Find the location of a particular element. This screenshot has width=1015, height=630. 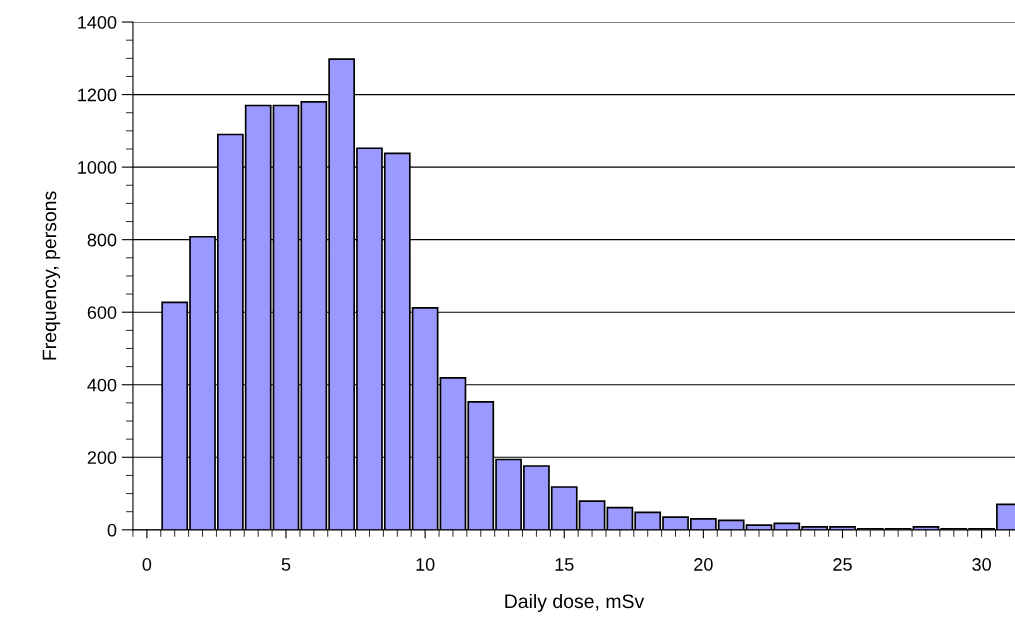

x-axis-title: Daily dose, mSv is located at coordinates (575, 603).